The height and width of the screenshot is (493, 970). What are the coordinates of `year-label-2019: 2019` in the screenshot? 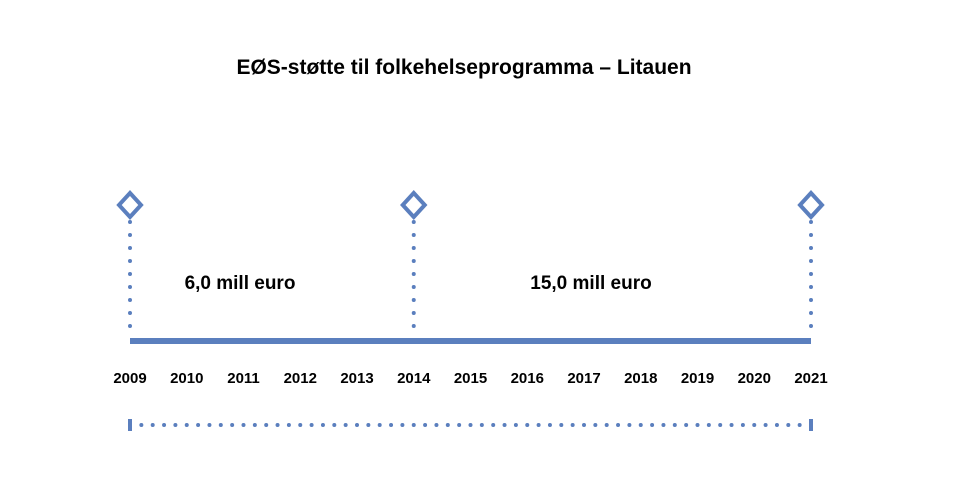 It's located at (697, 378).